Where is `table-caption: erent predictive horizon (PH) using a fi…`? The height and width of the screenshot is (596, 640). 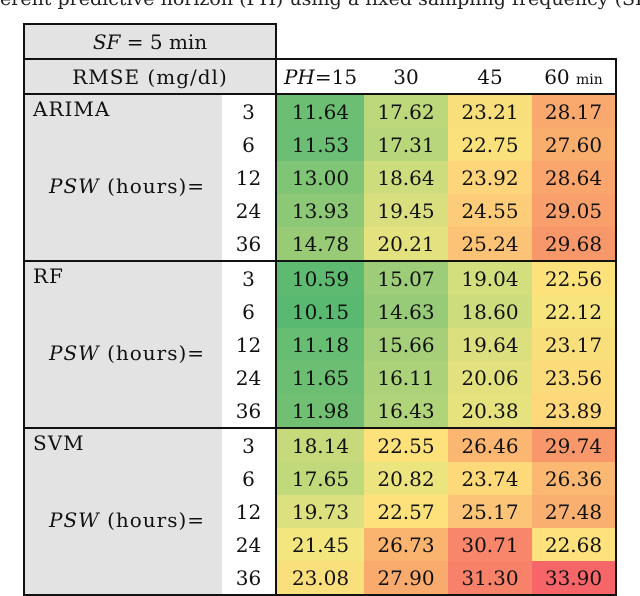 table-caption: erent predictive horizon (PH) using a fi… is located at coordinates (320, 6).